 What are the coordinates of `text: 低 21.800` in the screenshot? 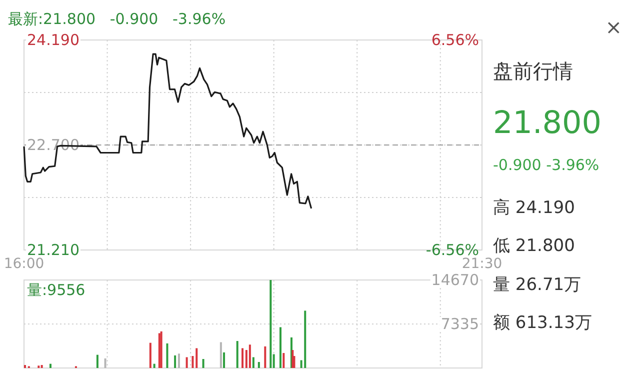 It's located at (534, 246).